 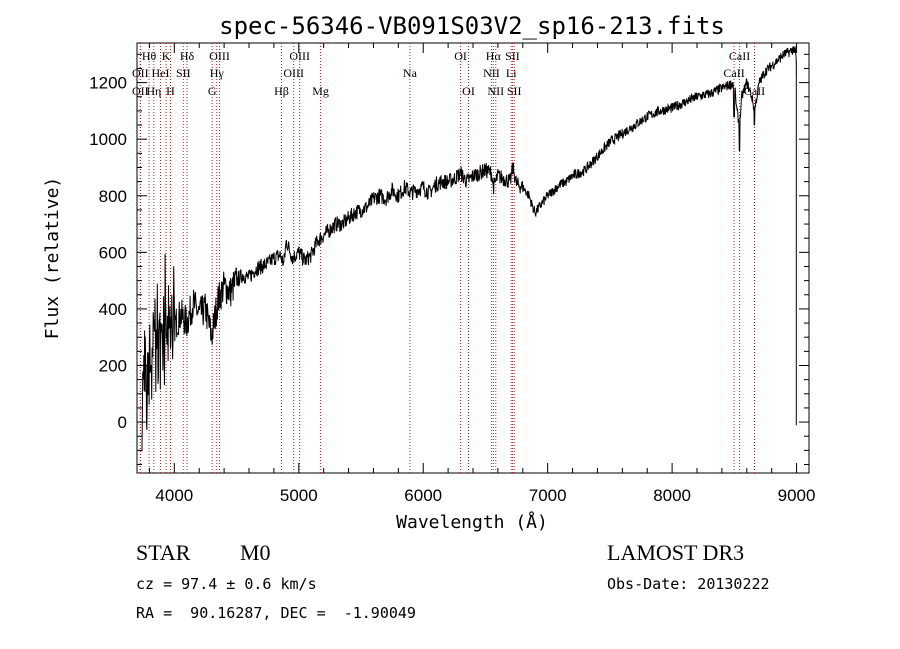 What do you see at coordinates (676, 552) in the screenshot?
I see `survey-name: LAMOST DR3` at bounding box center [676, 552].